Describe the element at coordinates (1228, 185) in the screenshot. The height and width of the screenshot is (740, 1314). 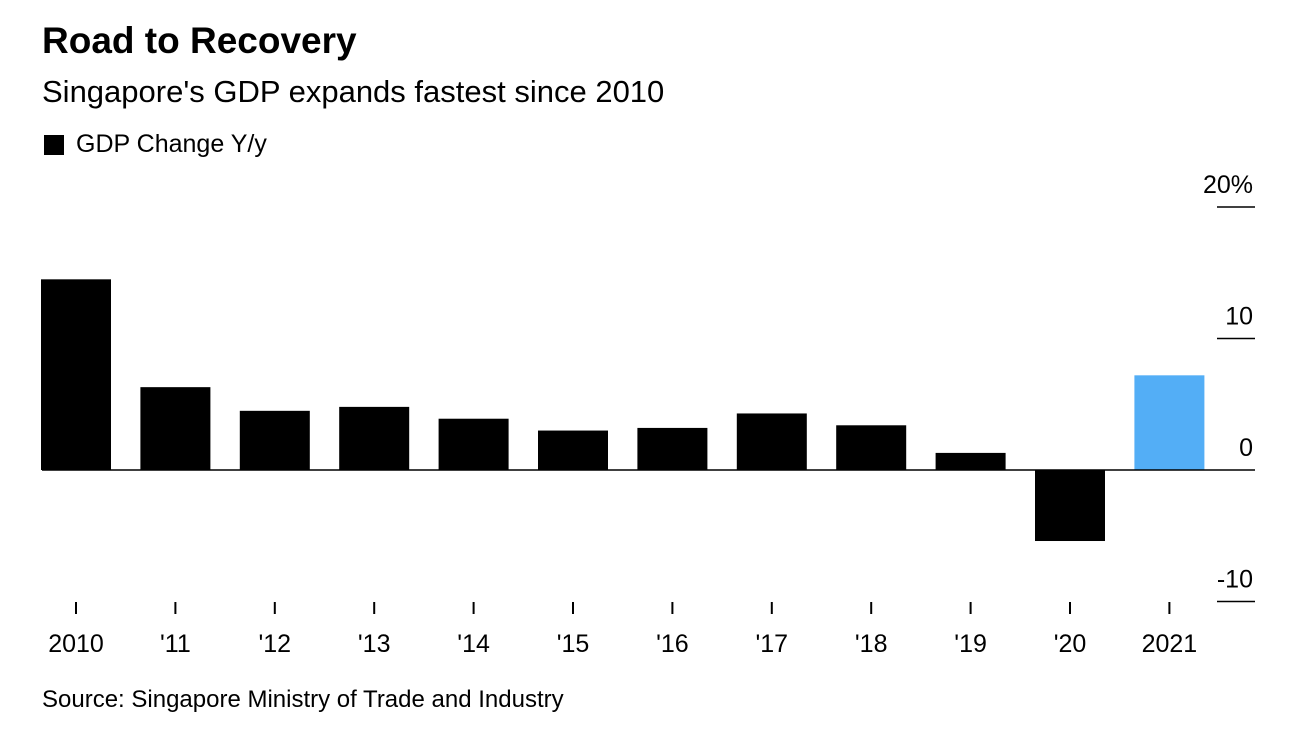
I see `y-tick-label: 20%` at that location.